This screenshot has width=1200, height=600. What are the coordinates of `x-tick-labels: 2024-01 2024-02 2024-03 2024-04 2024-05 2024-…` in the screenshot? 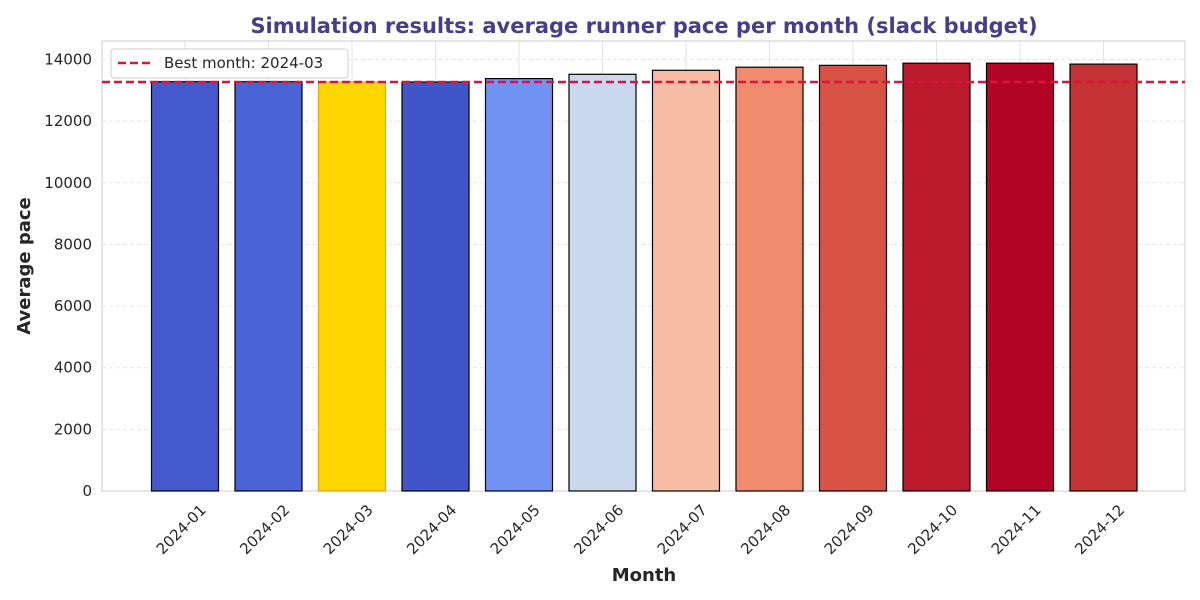 It's located at (641, 529).